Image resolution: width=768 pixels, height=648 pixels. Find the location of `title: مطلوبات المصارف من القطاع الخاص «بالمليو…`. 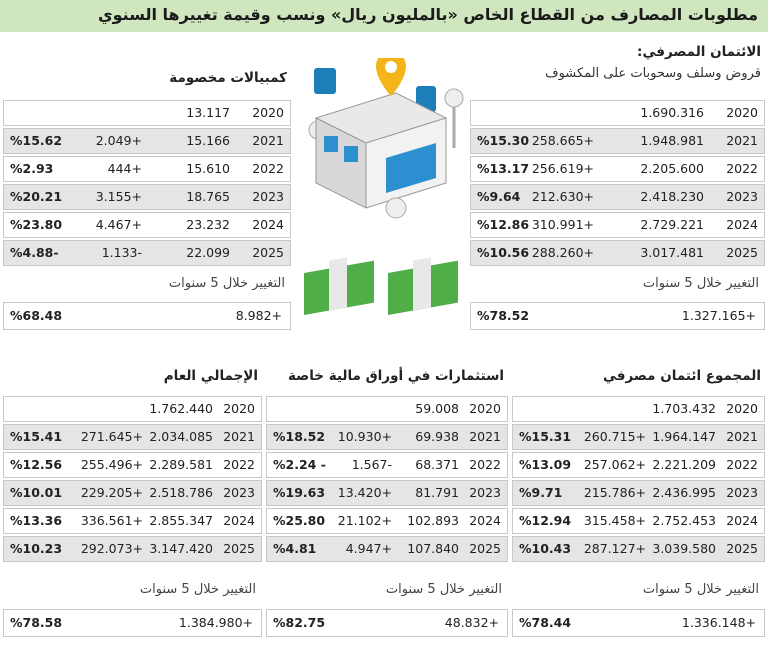

title: مطلوبات المصارف من القطاع الخاص «بالمليو… is located at coordinates (427, 14).